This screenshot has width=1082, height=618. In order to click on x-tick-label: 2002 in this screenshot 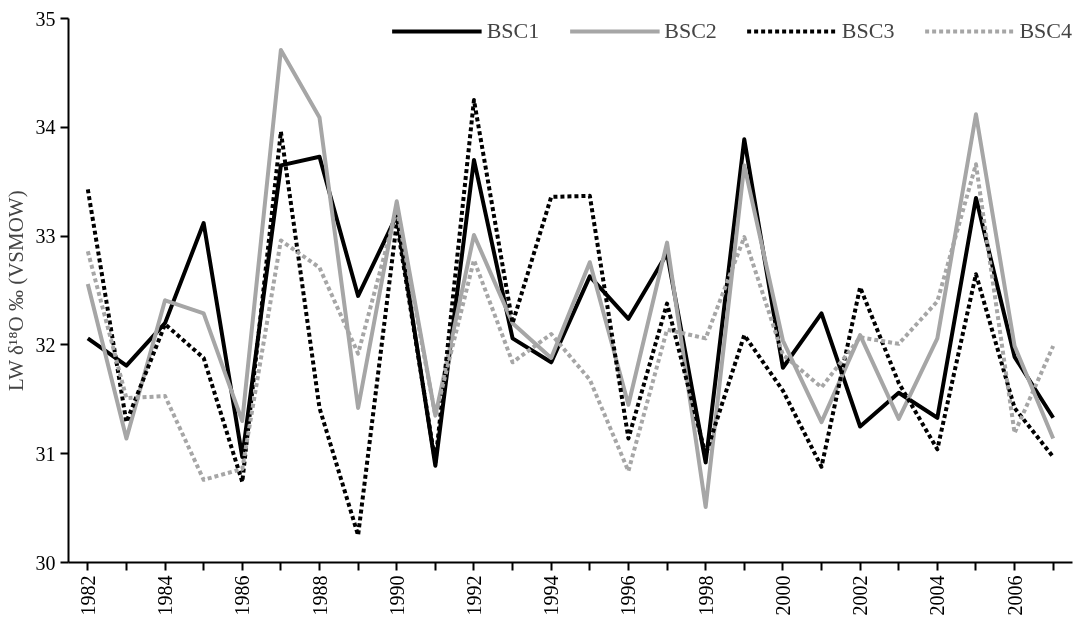, I will do `click(860, 595)`.